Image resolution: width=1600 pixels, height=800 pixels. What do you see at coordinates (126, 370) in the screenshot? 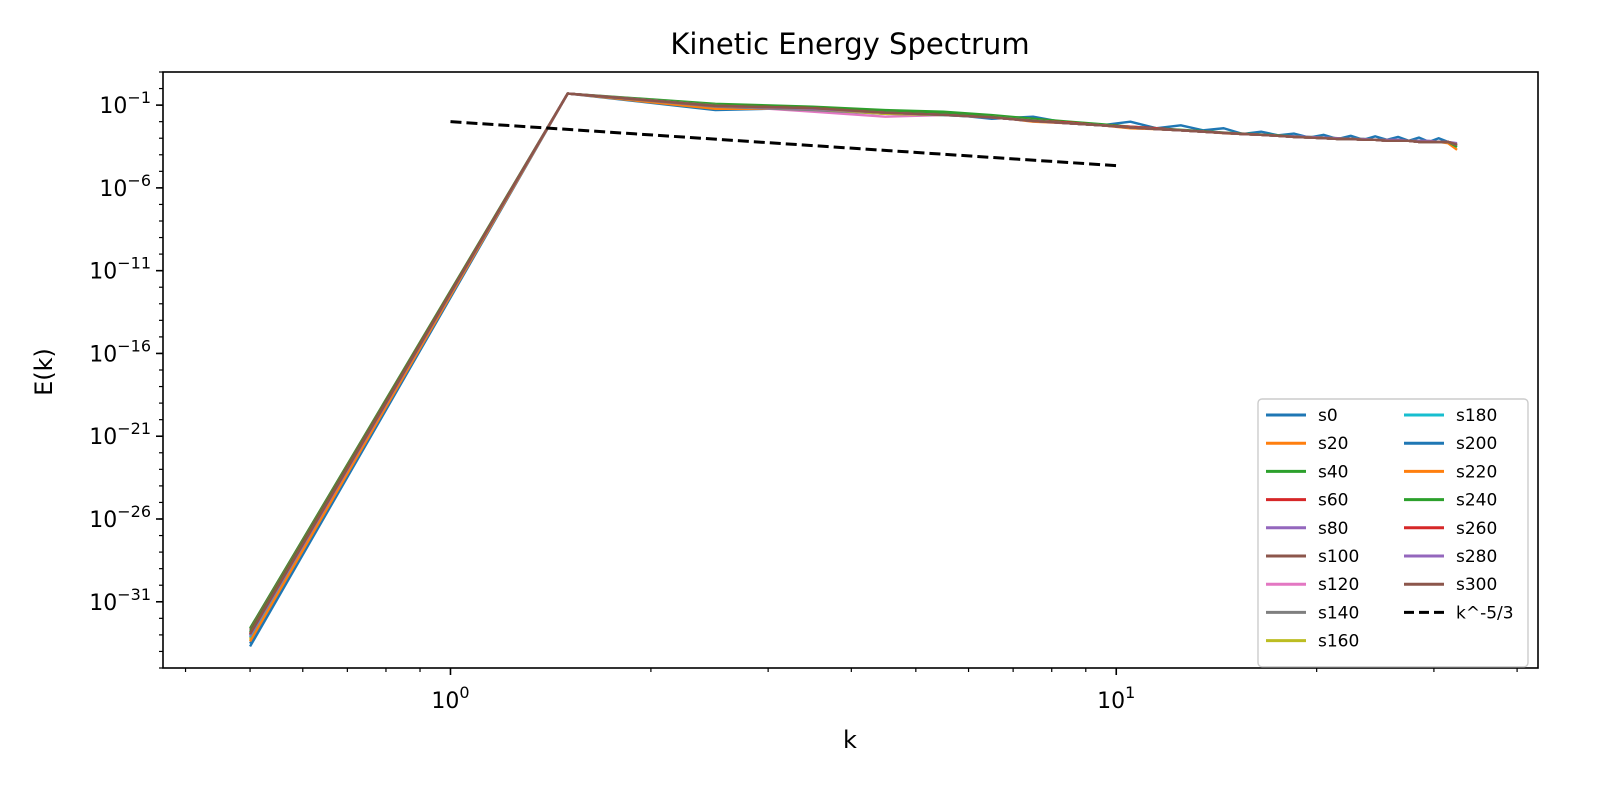
I see `y-axis: 10⁻¹ 10⁻⁶ 10⁻¹¹ 10⁻¹⁶ 10⁻²¹ 10⁻²⁶ 10⁻³¹` at bounding box center [126, 370].